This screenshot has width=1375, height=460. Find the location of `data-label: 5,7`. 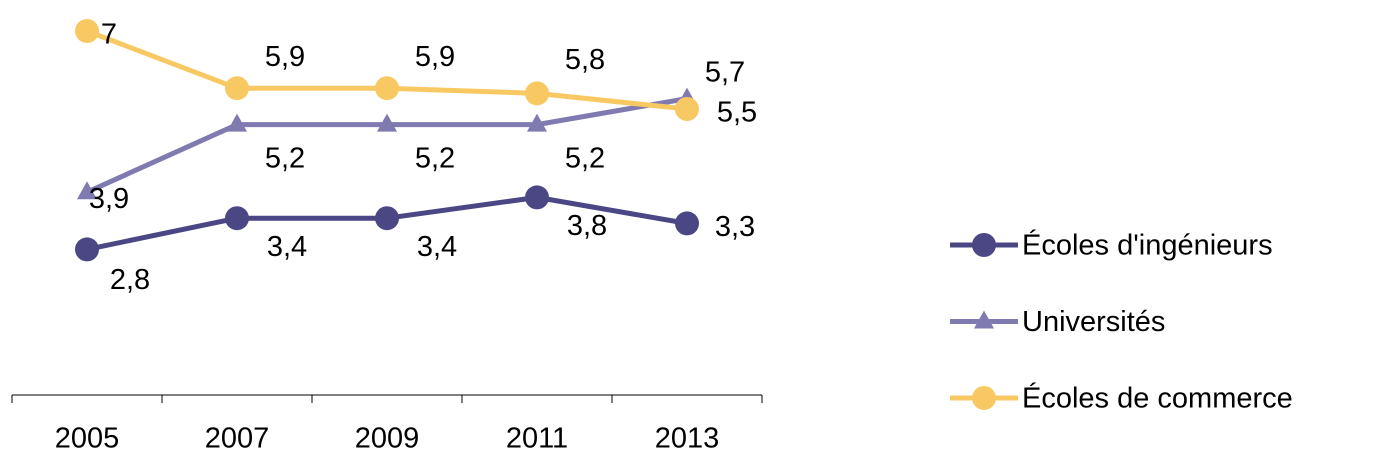

data-label: 5,7 is located at coordinates (725, 72).